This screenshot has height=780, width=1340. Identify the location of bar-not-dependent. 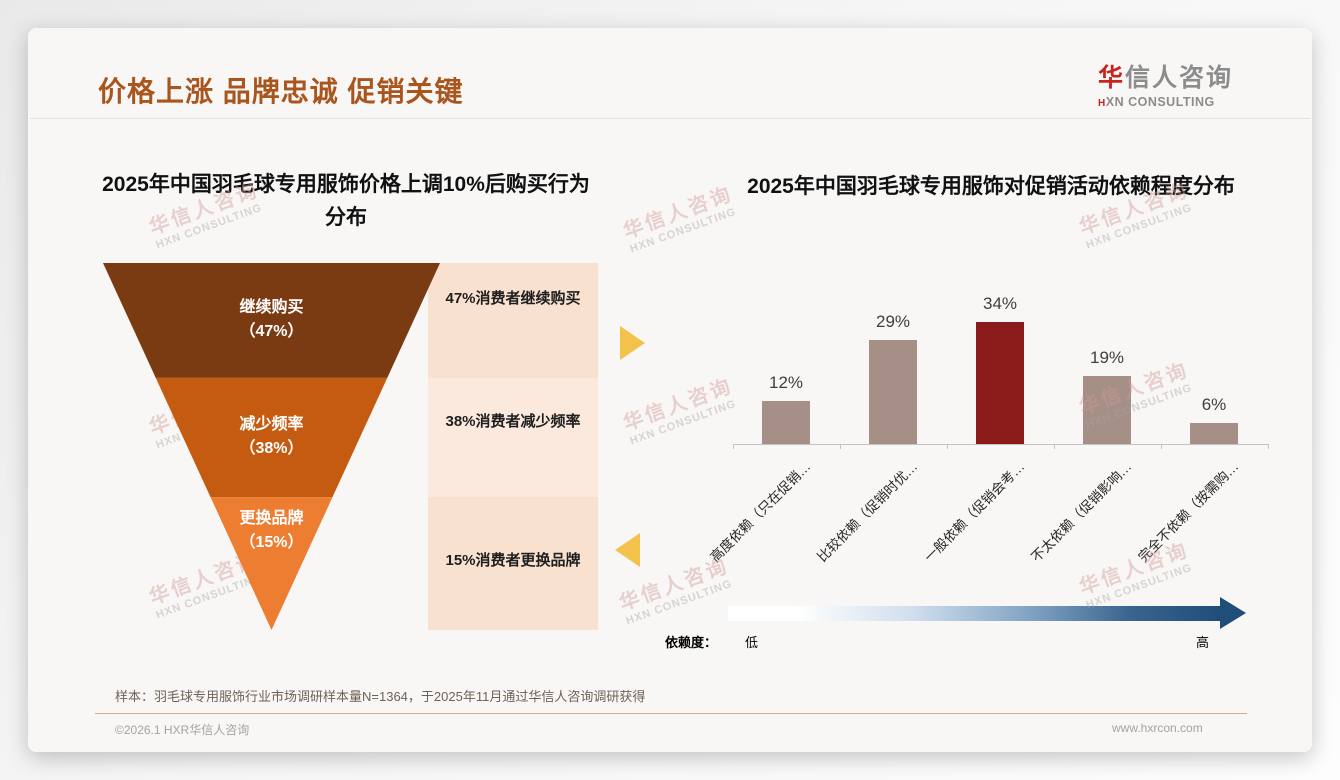
(1214, 433).